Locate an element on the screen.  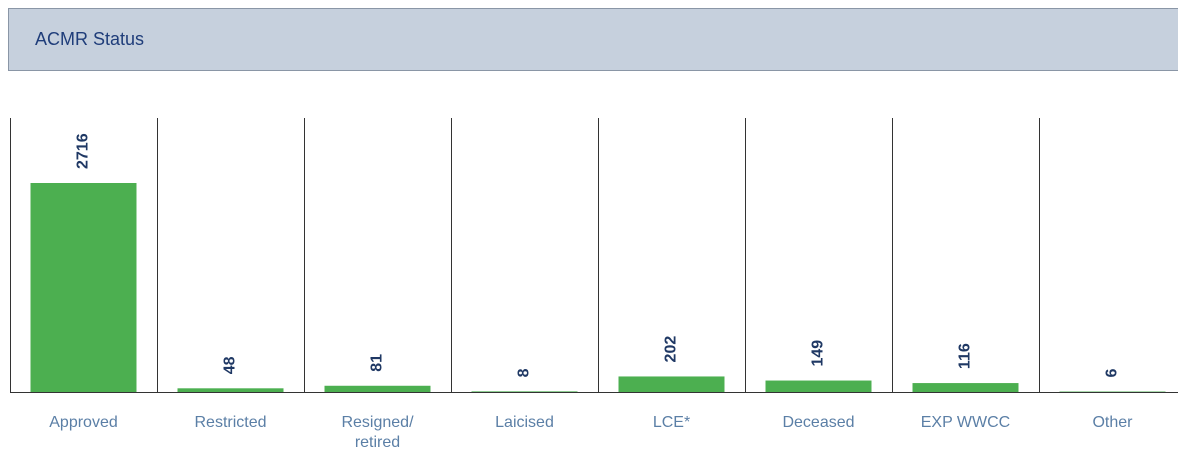
category-label: Restricted is located at coordinates (230, 422).